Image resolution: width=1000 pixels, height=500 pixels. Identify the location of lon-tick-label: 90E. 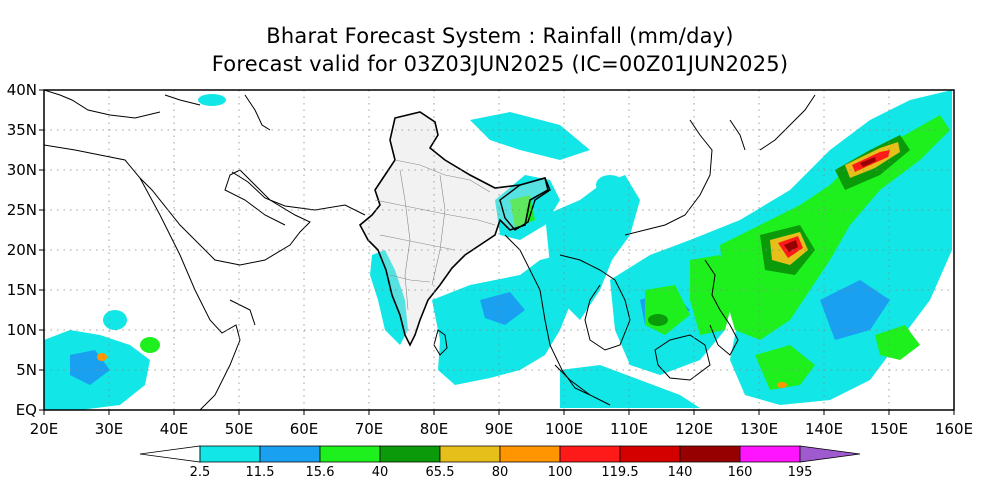
(499, 429).